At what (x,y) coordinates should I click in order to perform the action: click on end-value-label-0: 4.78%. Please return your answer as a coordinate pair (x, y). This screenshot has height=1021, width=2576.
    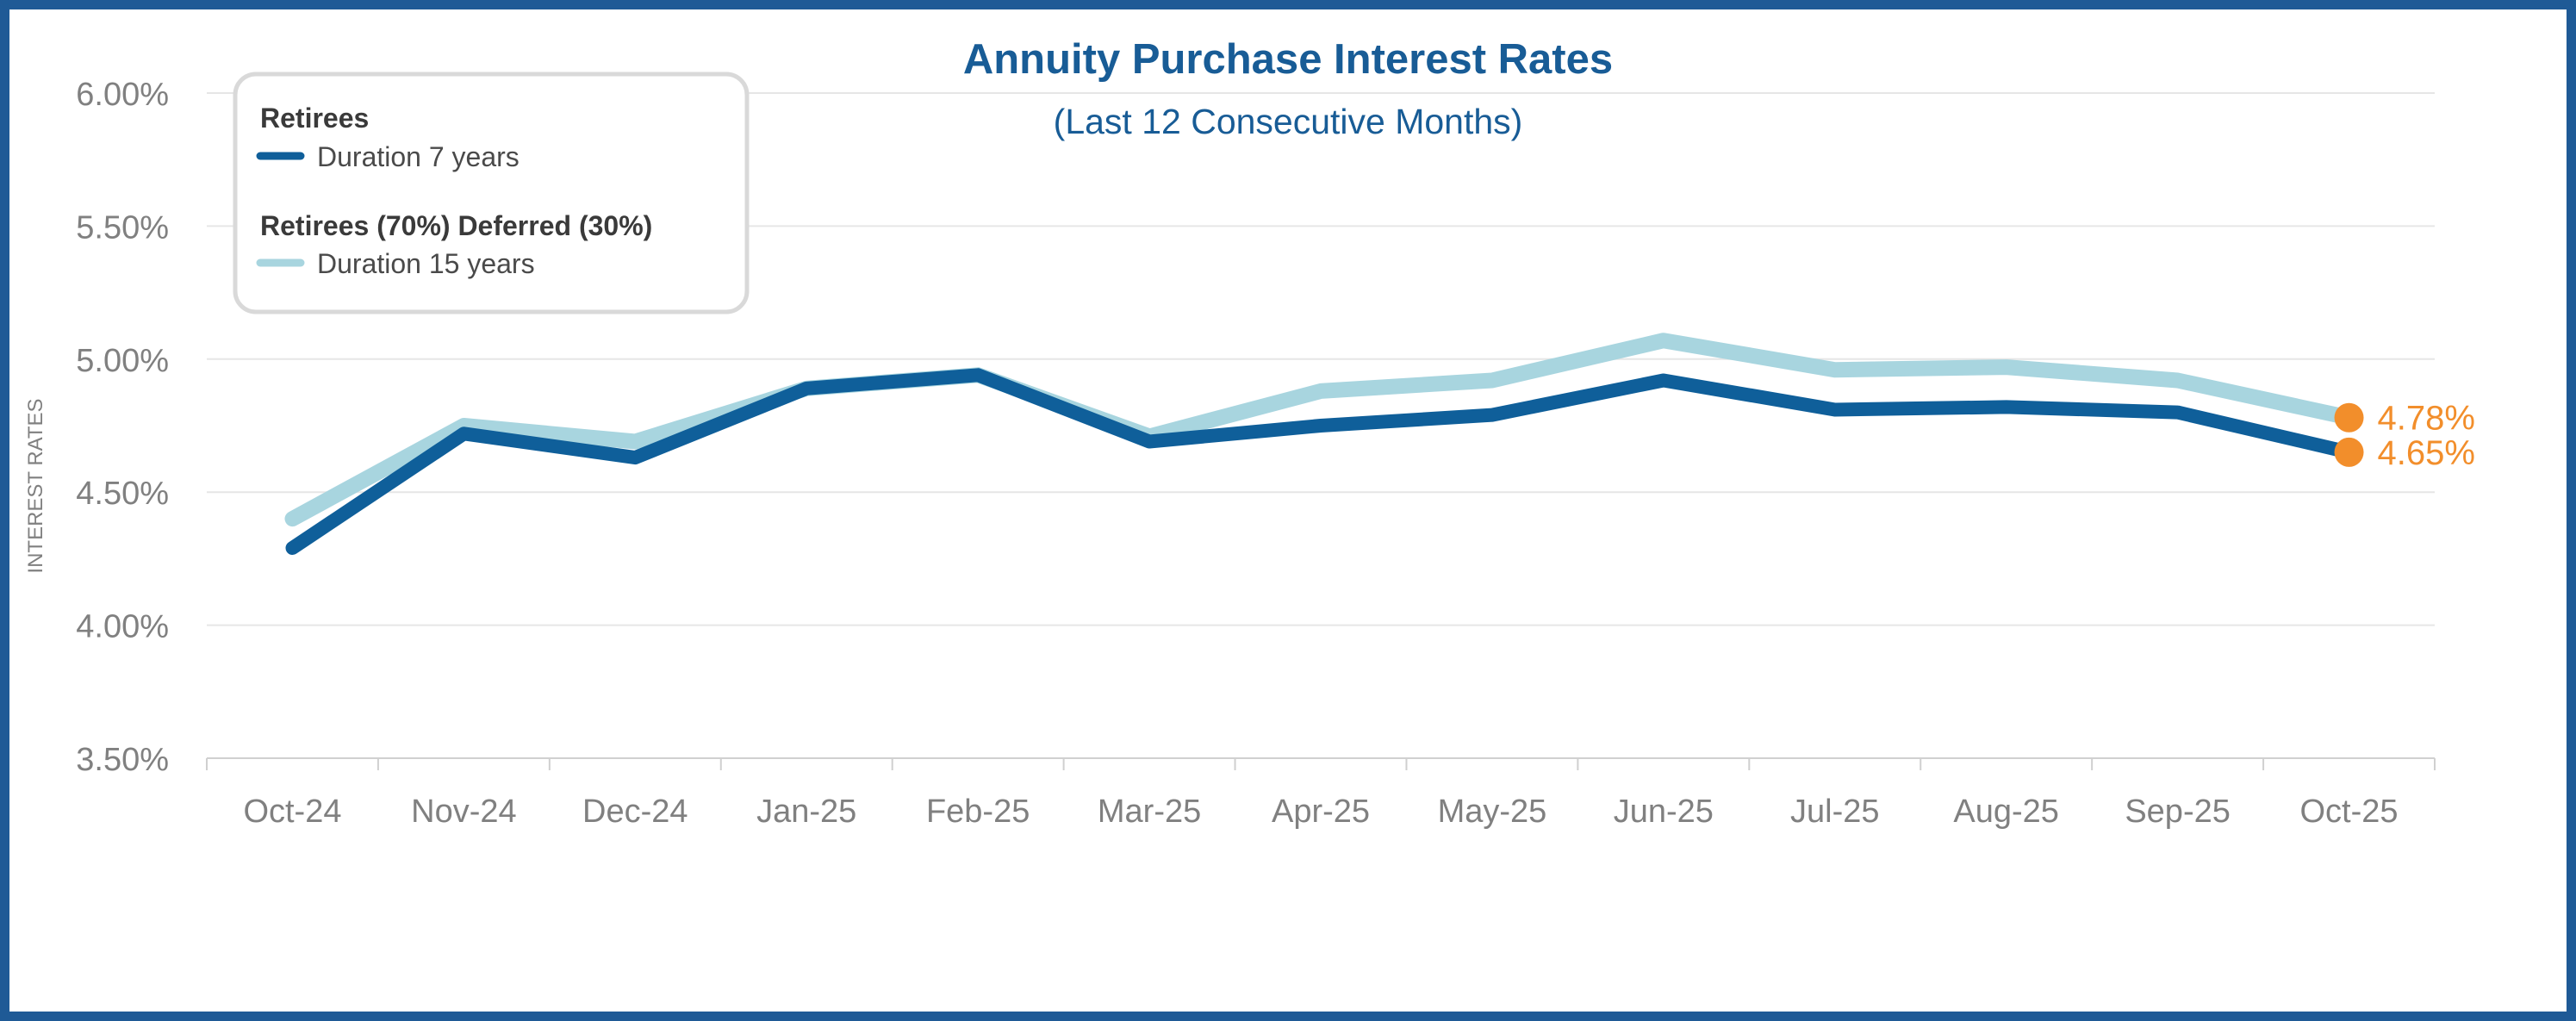
    Looking at the image, I should click on (2427, 419).